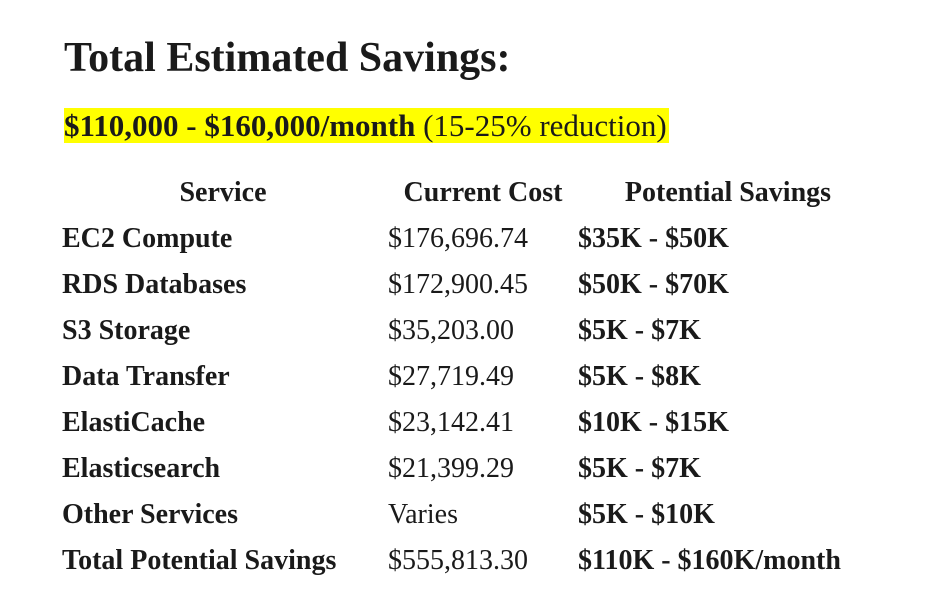 This screenshot has height=614, width=944. What do you see at coordinates (709, 560) in the screenshot?
I see `potential-savings-cell: $110K - $160K/month` at bounding box center [709, 560].